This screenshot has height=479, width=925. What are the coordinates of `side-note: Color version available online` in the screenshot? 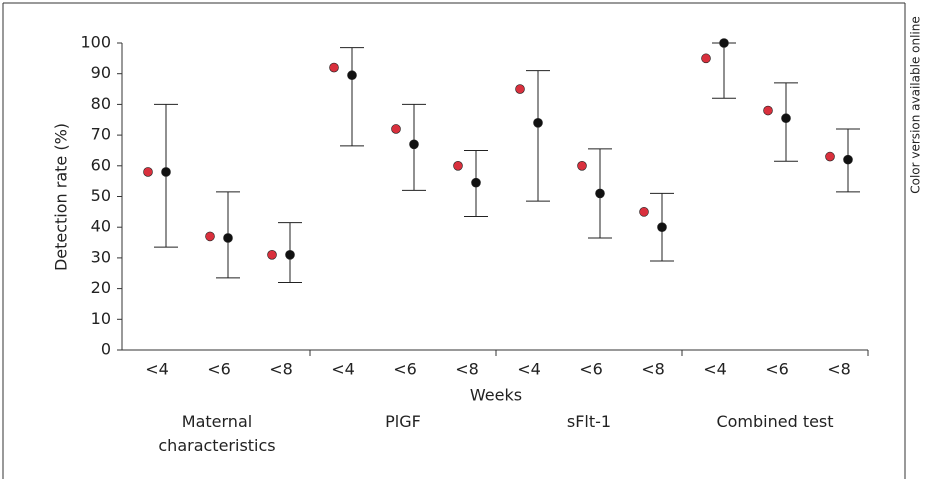 It's located at (916, 105).